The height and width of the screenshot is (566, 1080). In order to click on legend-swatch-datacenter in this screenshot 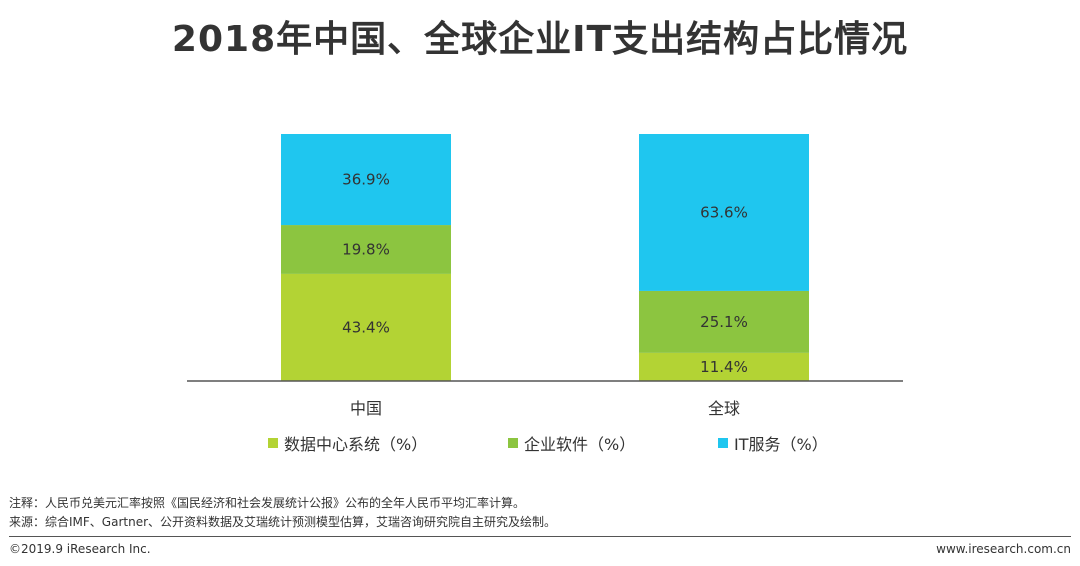, I will do `click(273, 443)`.